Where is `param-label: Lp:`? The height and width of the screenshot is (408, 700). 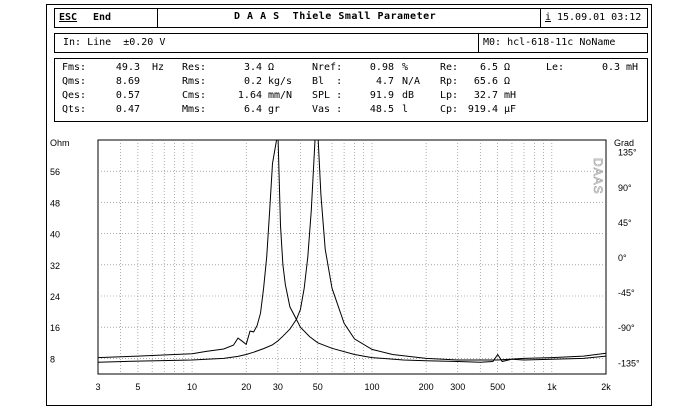
param-label: Lp: is located at coordinates (449, 95).